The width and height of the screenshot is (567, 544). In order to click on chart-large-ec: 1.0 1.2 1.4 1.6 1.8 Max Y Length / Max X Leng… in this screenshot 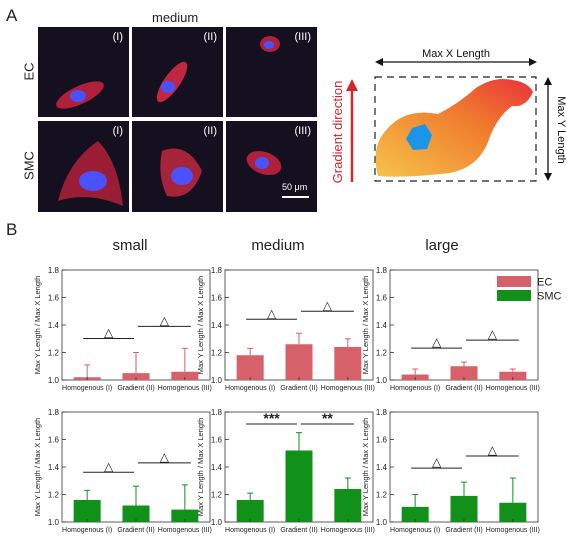, I will do `click(450, 329)`.